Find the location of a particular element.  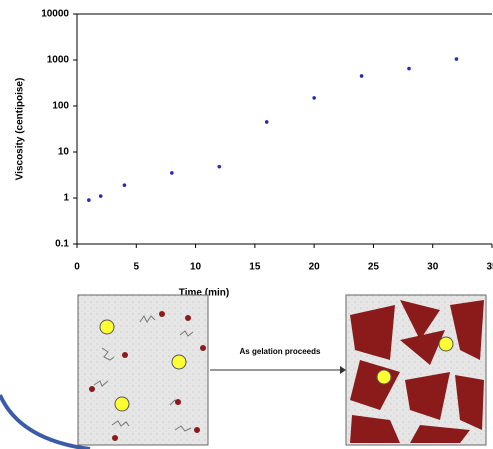

y-axis-label: Viscosity (centipoise) is located at coordinates (20, 129).